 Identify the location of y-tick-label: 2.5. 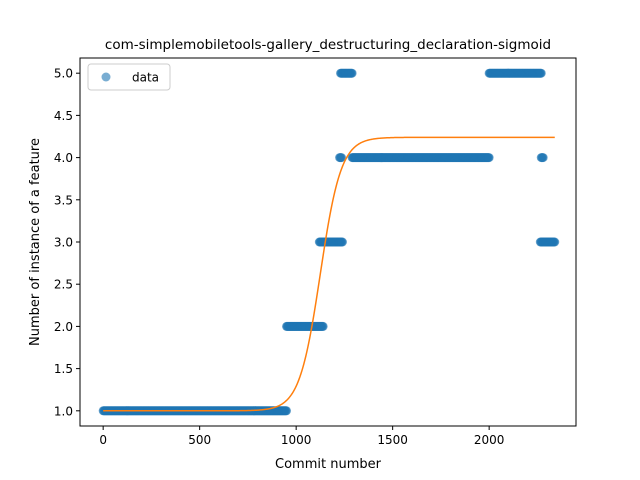
(63, 285).